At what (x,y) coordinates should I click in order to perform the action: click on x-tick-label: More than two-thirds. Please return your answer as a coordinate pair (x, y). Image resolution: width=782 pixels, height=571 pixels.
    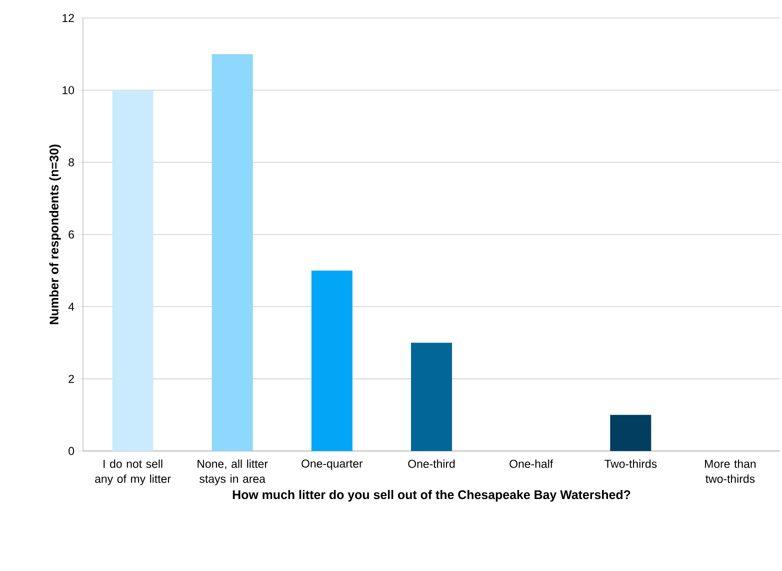
    Looking at the image, I should click on (730, 471).